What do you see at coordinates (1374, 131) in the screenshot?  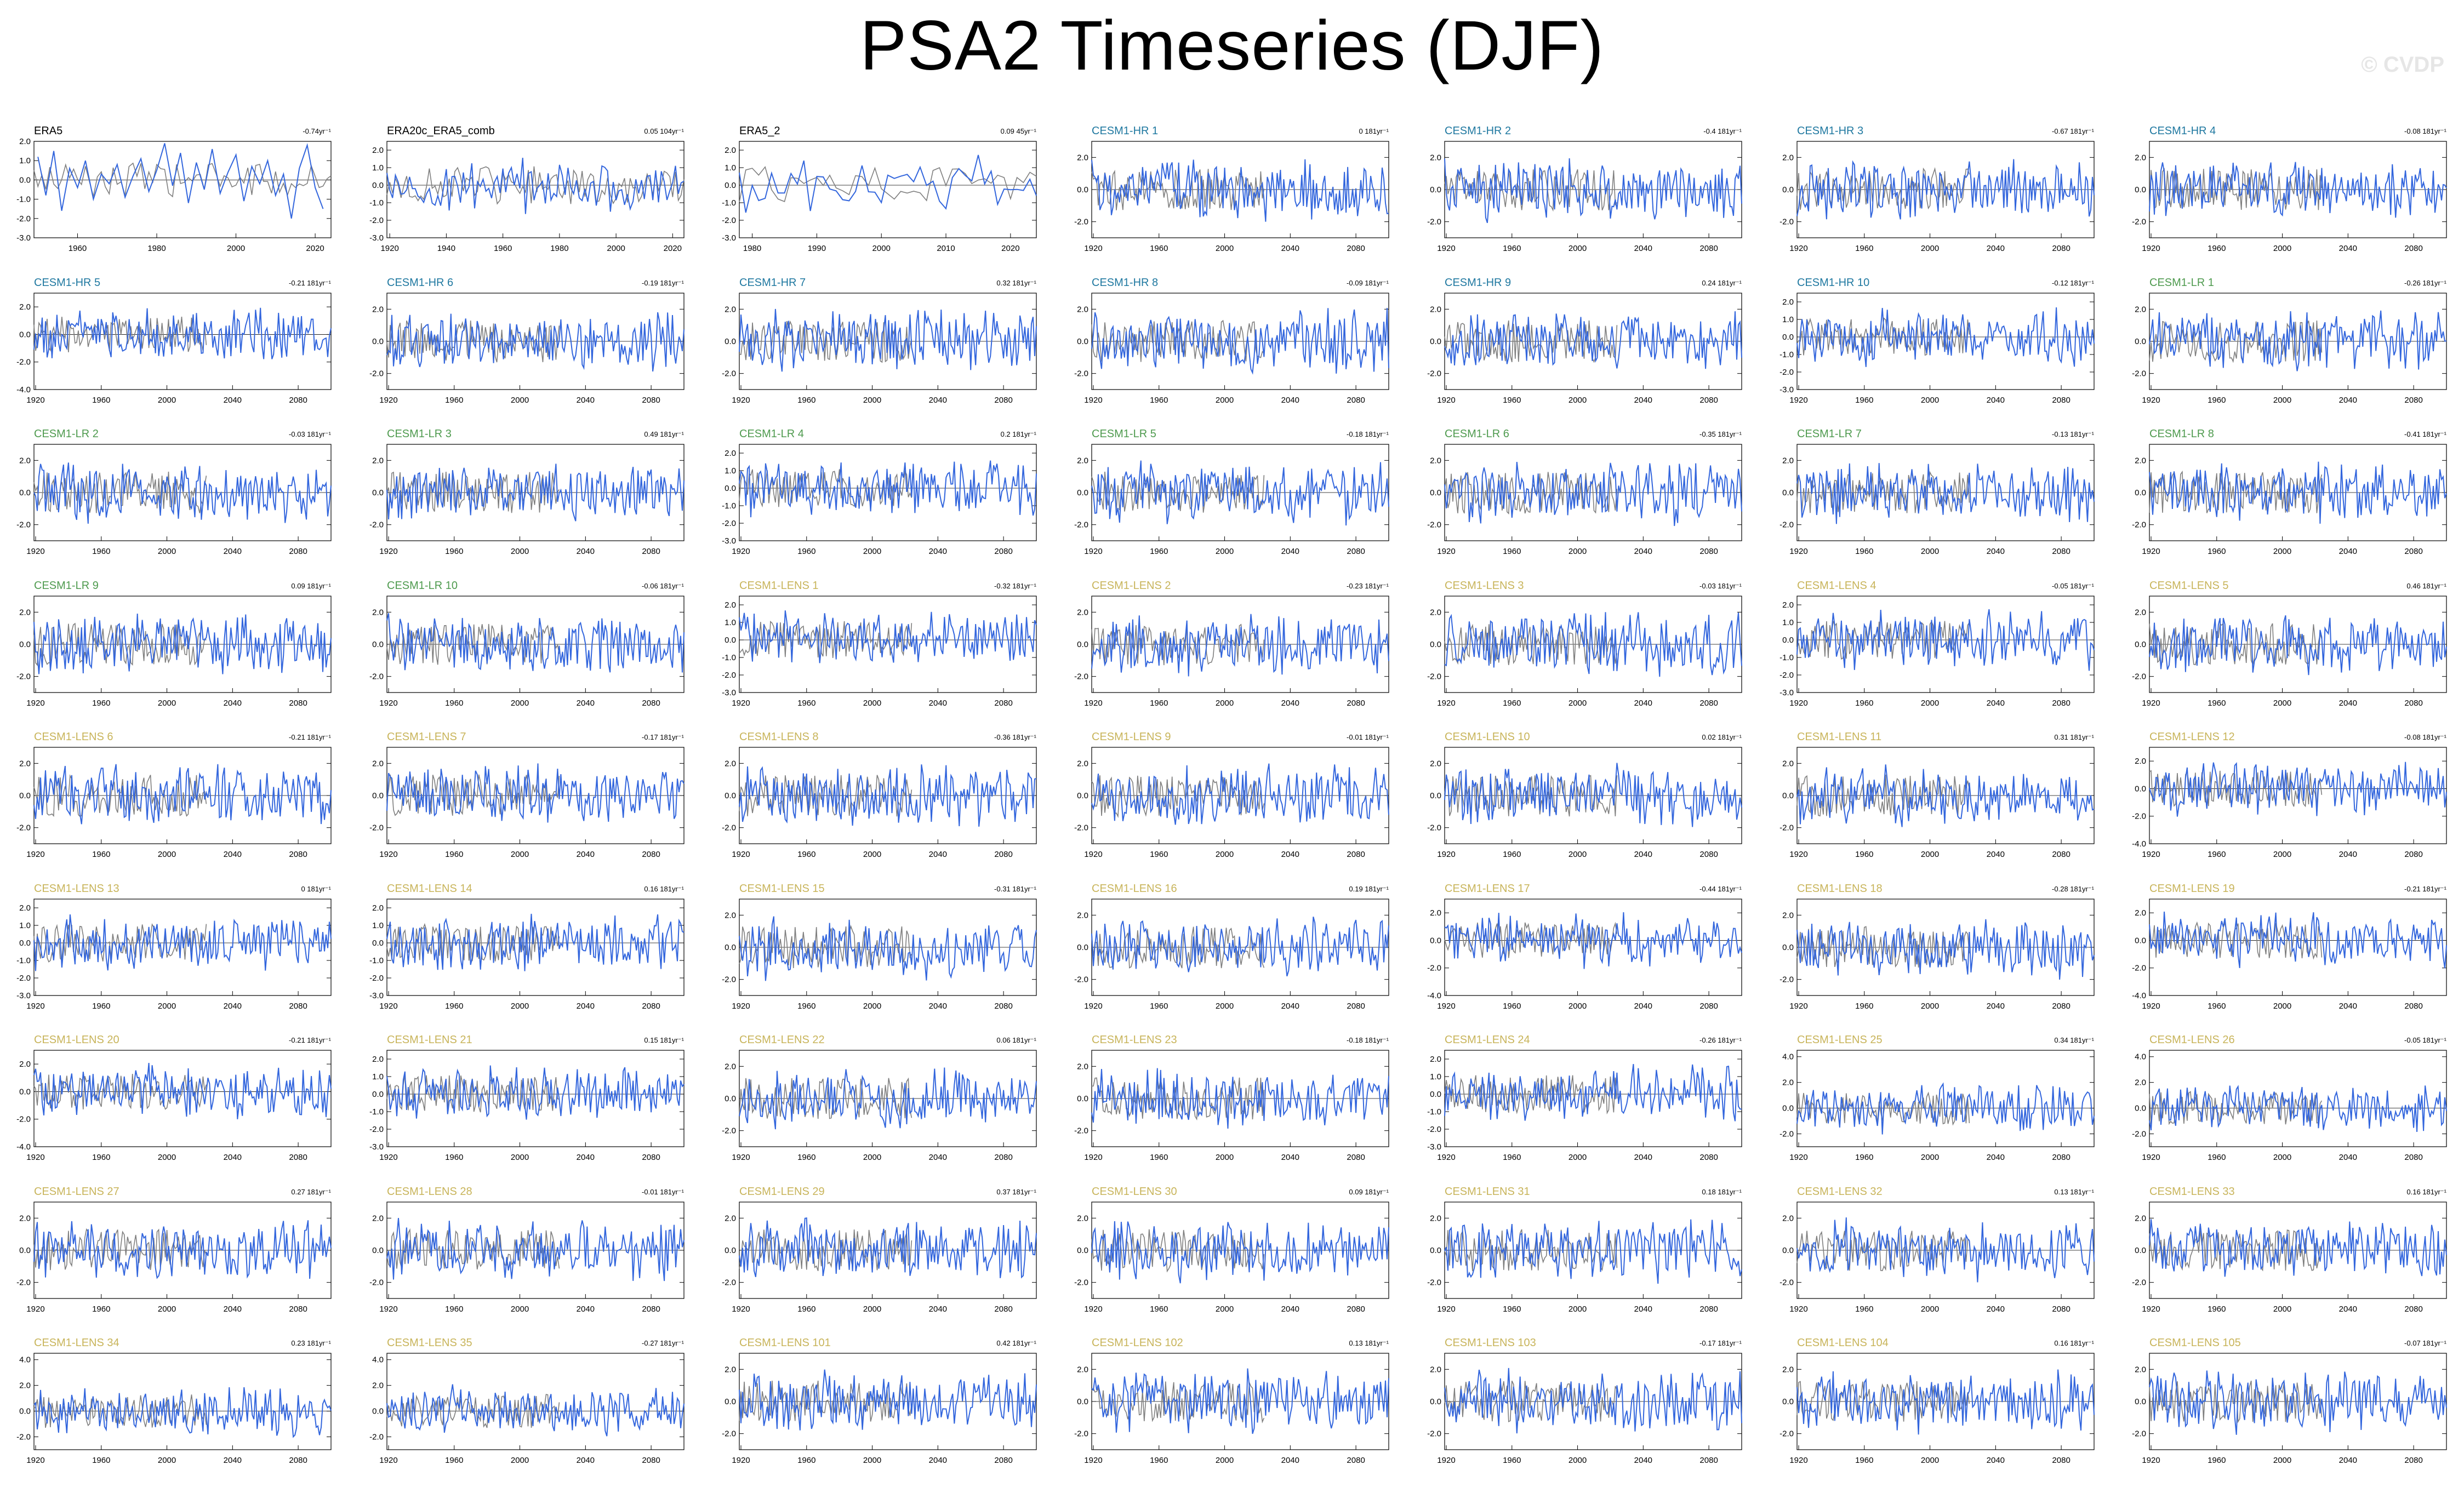 I see `panel-trend-label: 0 181yr⁻¹` at bounding box center [1374, 131].